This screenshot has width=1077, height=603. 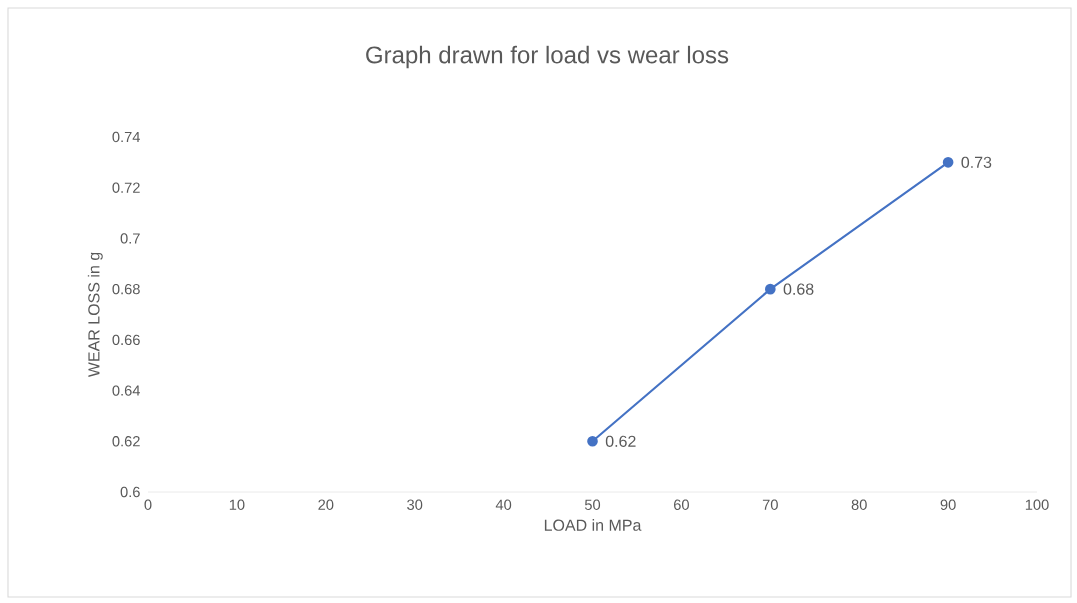 What do you see at coordinates (126, 390) in the screenshot?
I see `y-tick-label: 0.64` at bounding box center [126, 390].